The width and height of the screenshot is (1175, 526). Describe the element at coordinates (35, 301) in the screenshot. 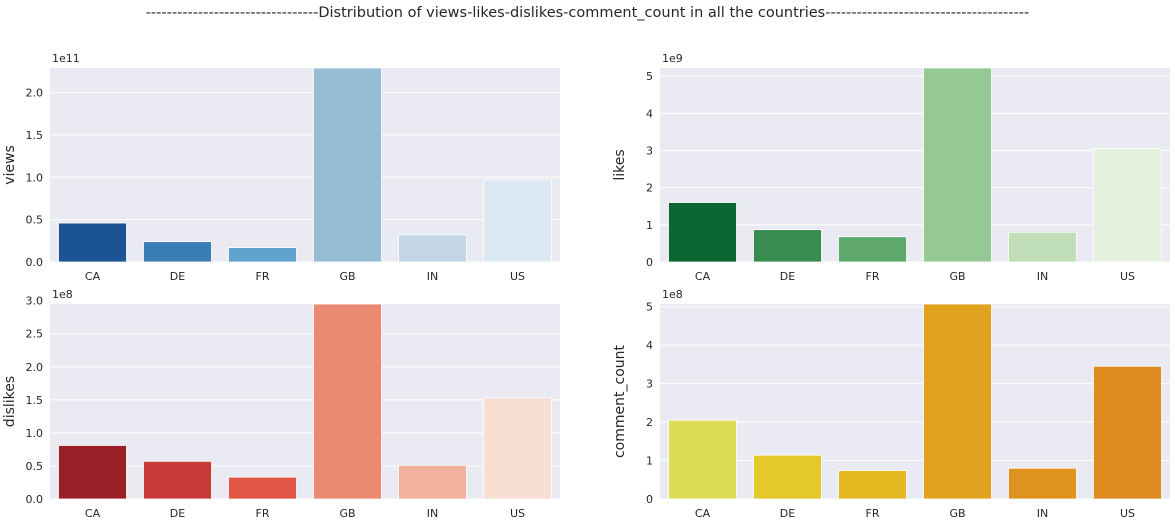

I see `y-tick-label: 3.0` at that location.